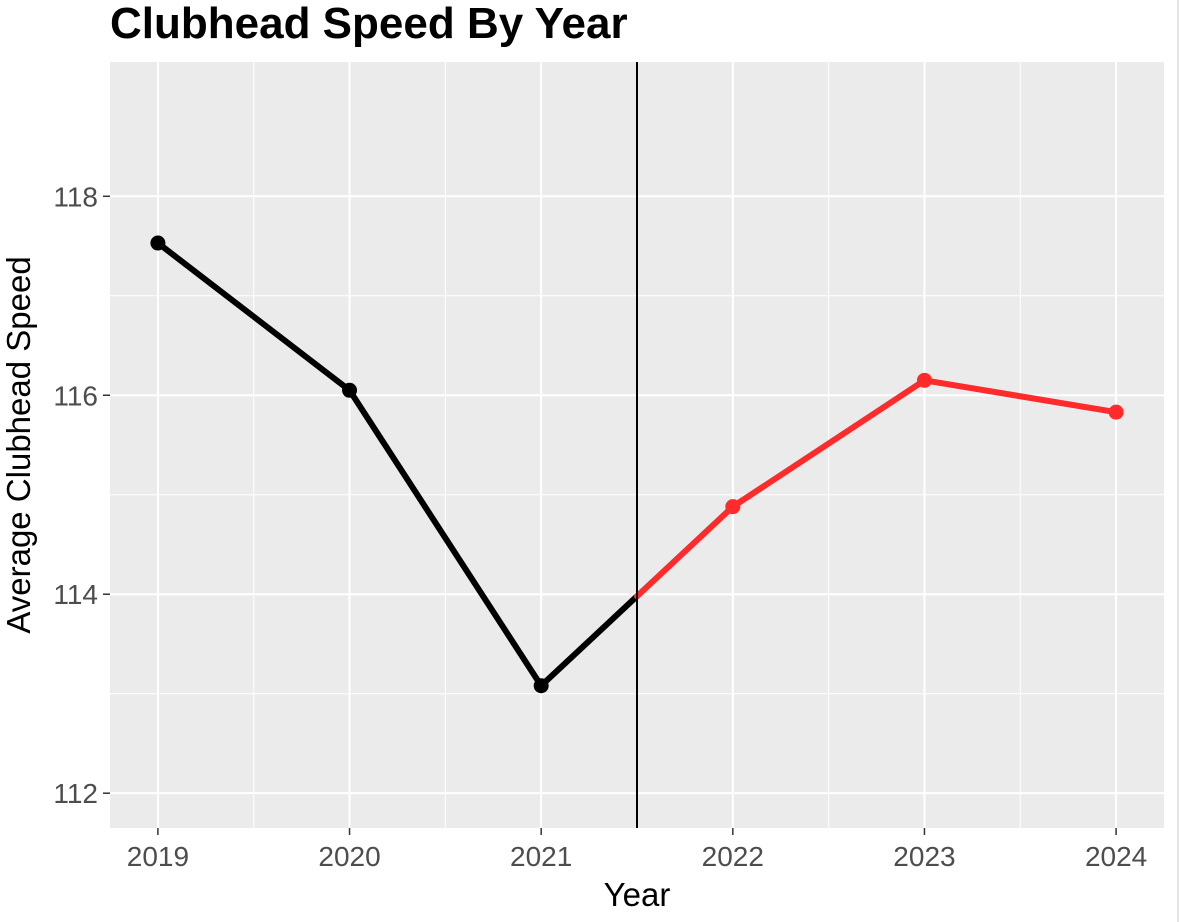 The height and width of the screenshot is (922, 1179). I want to click on y-axis: 112 114 116 118, so click(81, 495).